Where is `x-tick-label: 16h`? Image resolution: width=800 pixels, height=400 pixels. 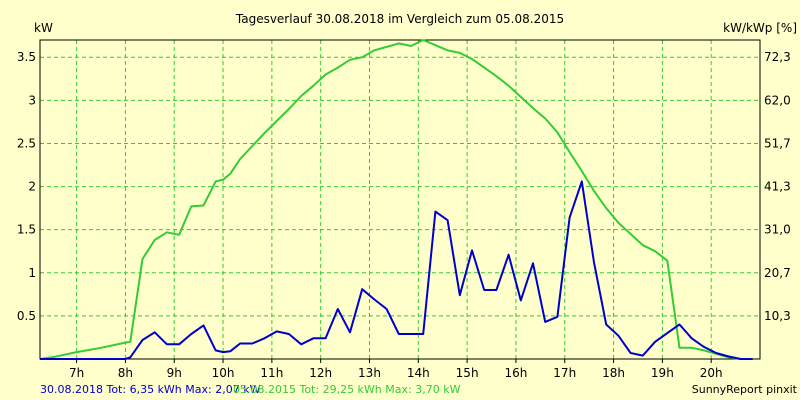
x-tick-label: 16h is located at coordinates (515, 373).